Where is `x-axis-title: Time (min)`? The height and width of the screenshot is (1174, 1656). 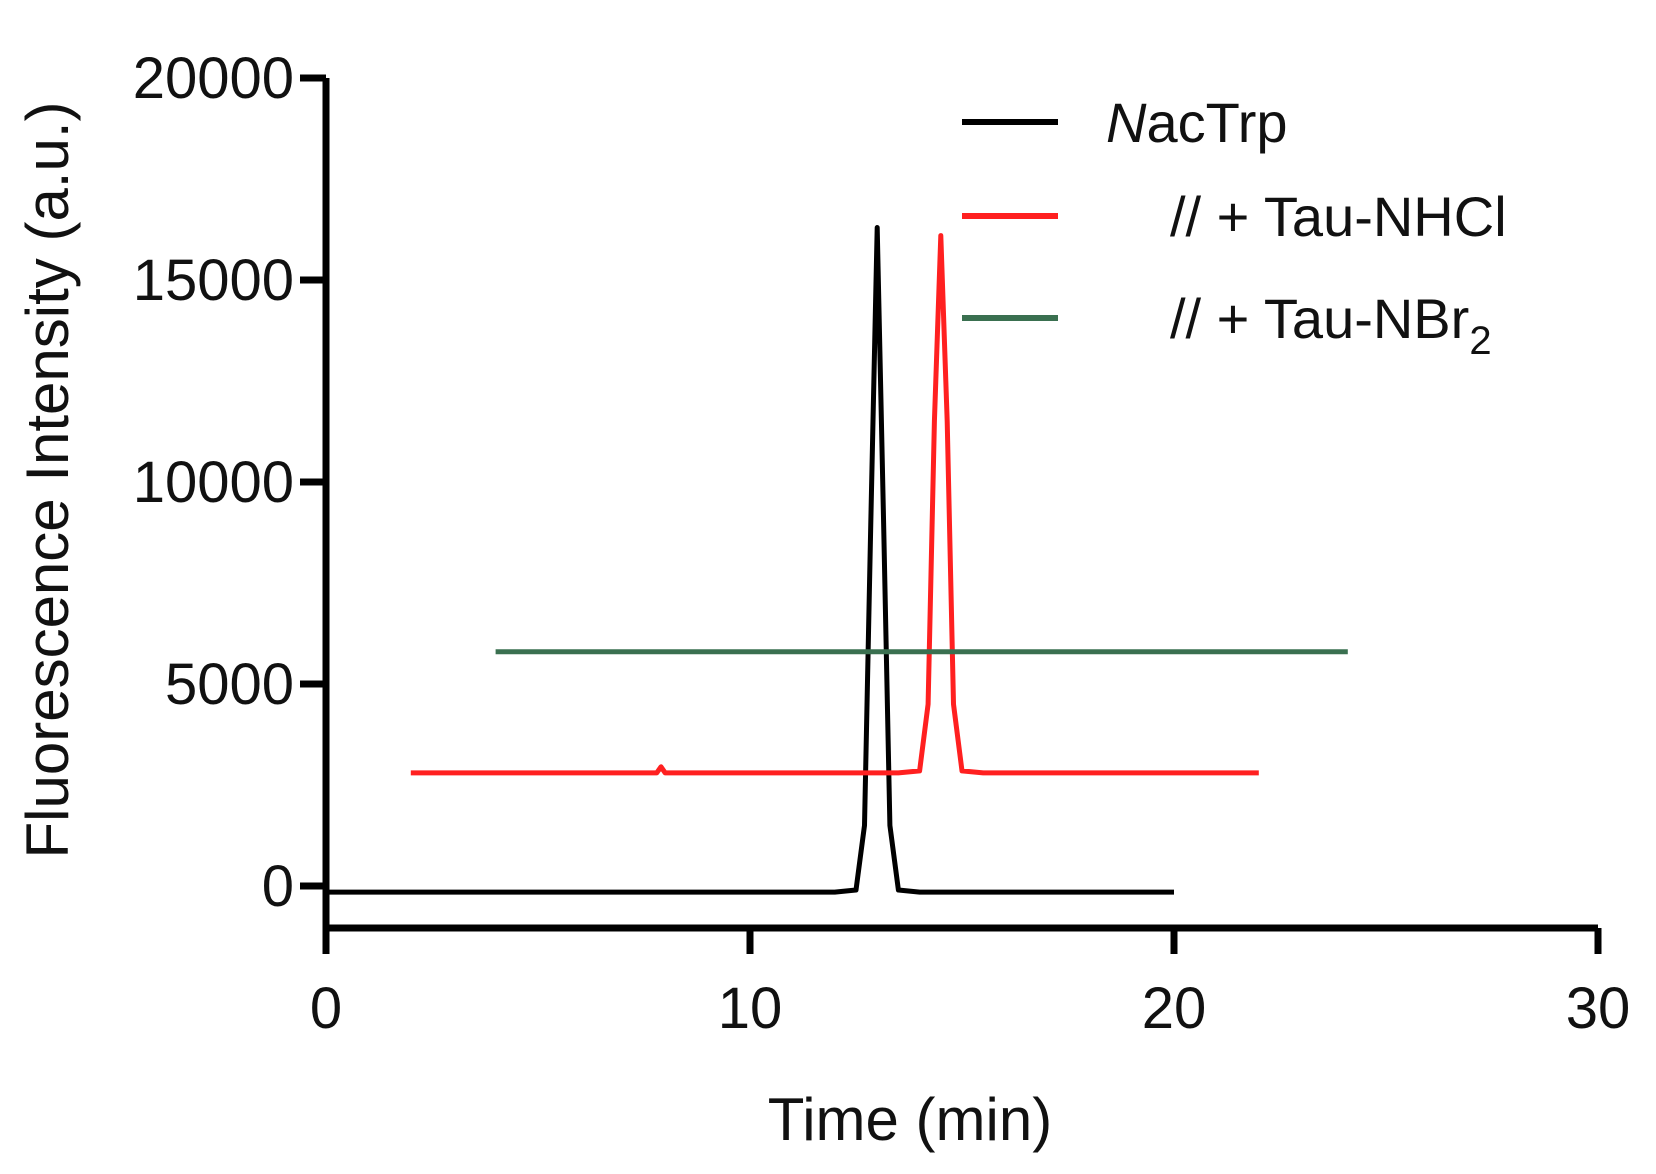 x-axis-title: Time (min) is located at coordinates (910, 1119).